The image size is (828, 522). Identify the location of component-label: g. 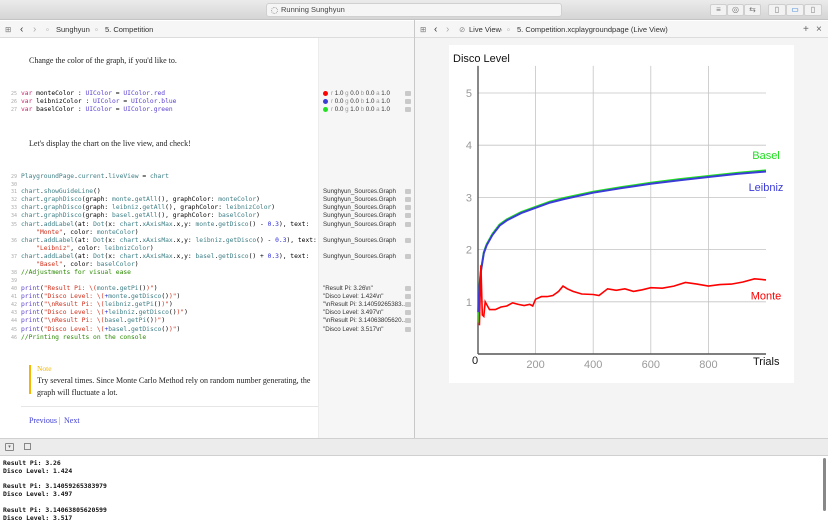
(348, 101).